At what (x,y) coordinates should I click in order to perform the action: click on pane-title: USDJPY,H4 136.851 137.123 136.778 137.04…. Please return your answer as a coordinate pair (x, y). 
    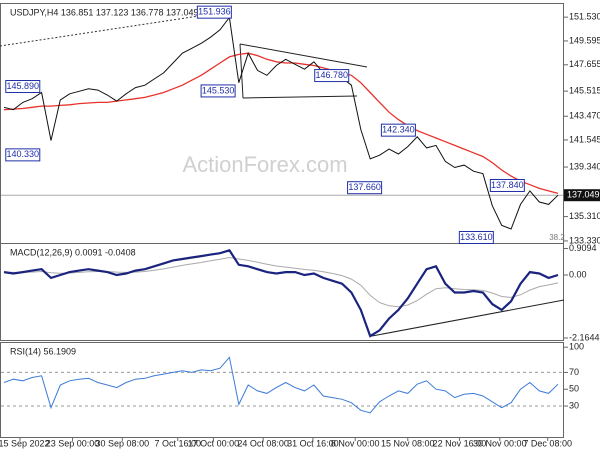
    Looking at the image, I should click on (104, 12).